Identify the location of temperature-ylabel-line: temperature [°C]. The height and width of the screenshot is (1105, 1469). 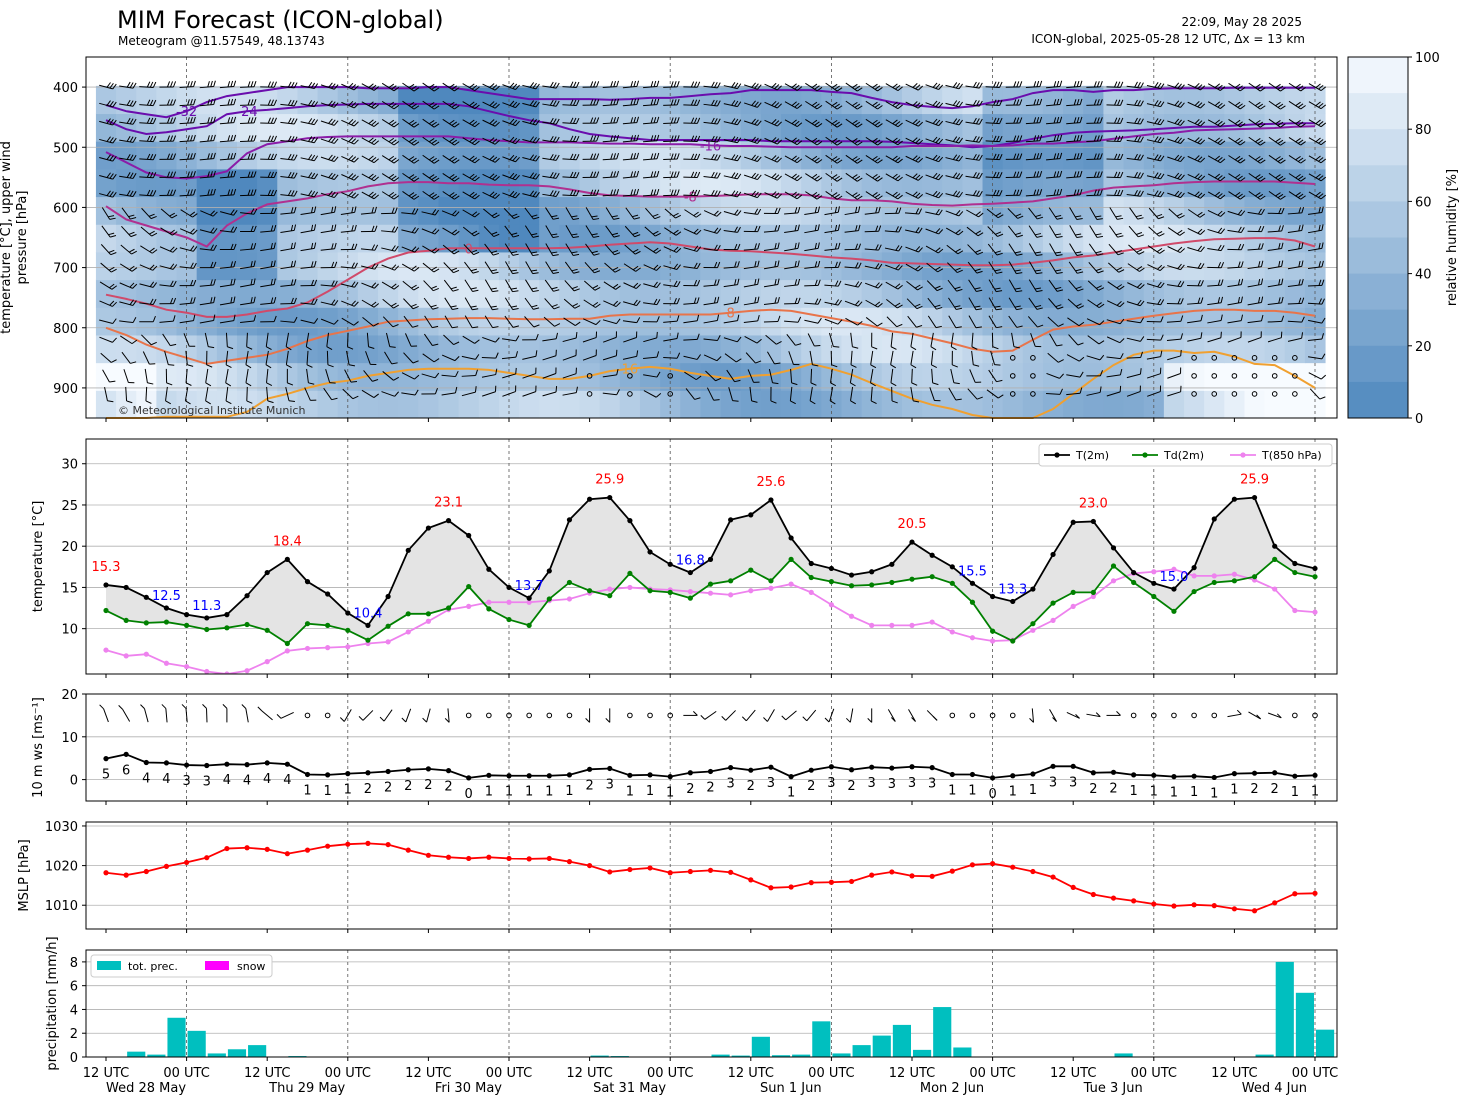
(38, 557).